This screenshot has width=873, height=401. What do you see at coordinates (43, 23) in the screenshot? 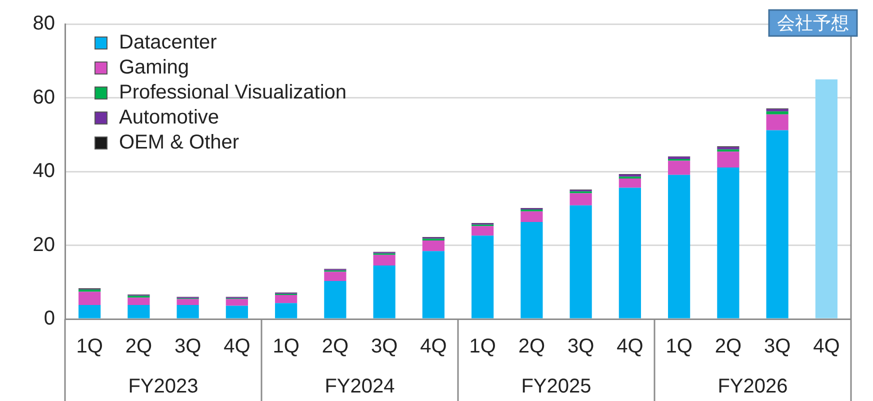
I see `y-tick-label: 80` at bounding box center [43, 23].